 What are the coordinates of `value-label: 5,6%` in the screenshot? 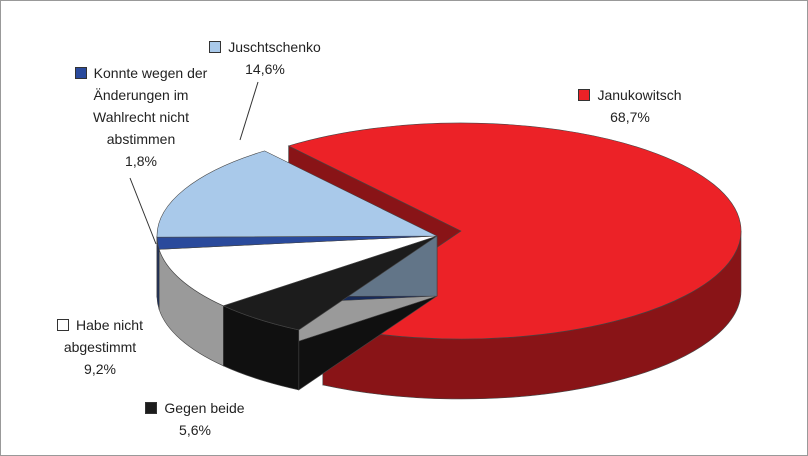 It's located at (195, 430).